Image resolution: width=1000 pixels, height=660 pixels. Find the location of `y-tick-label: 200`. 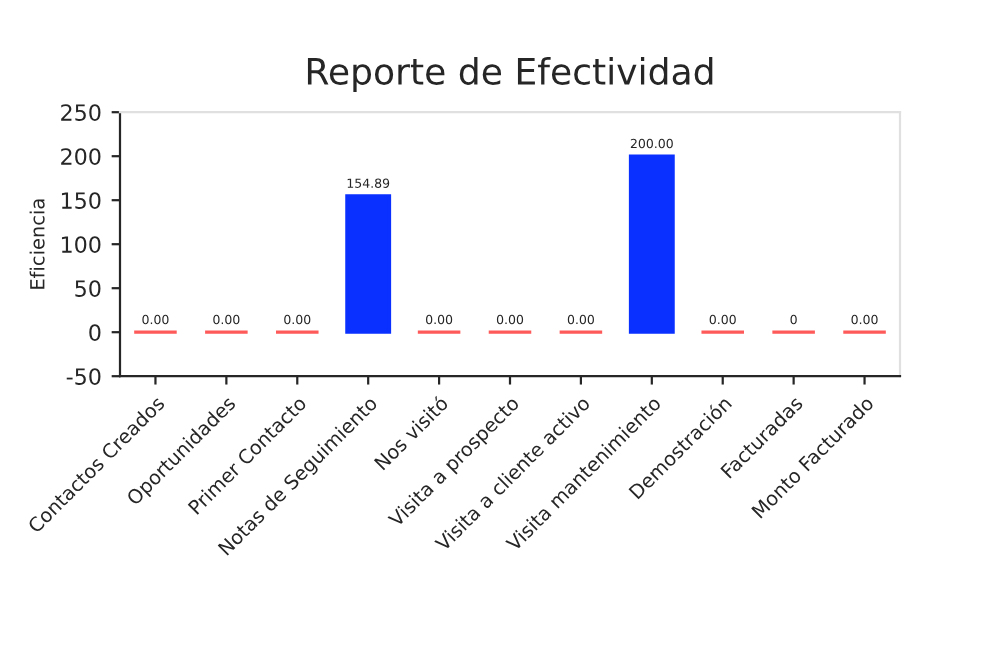

y-tick-label: 200 is located at coordinates (81, 156).